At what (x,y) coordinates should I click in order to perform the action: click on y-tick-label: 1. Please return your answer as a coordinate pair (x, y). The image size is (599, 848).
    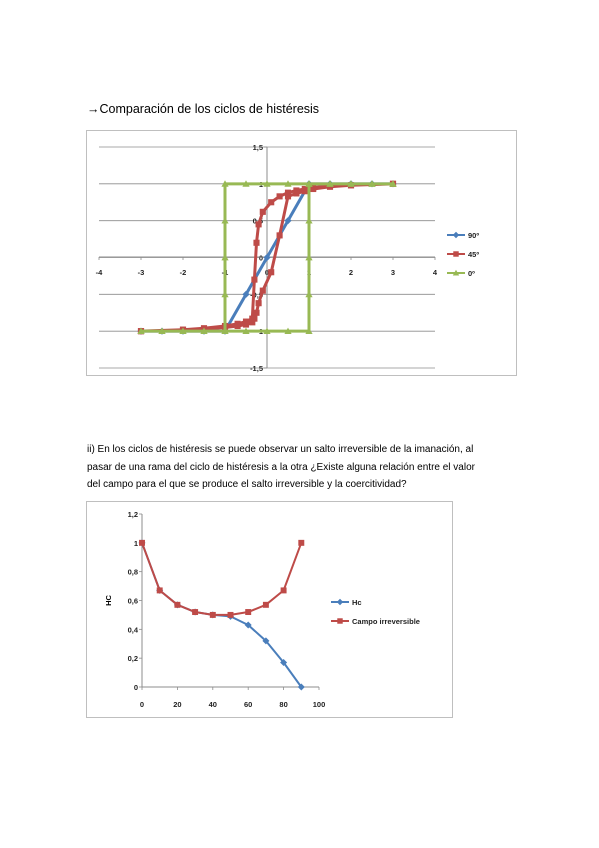
    Looking at the image, I should click on (136, 543).